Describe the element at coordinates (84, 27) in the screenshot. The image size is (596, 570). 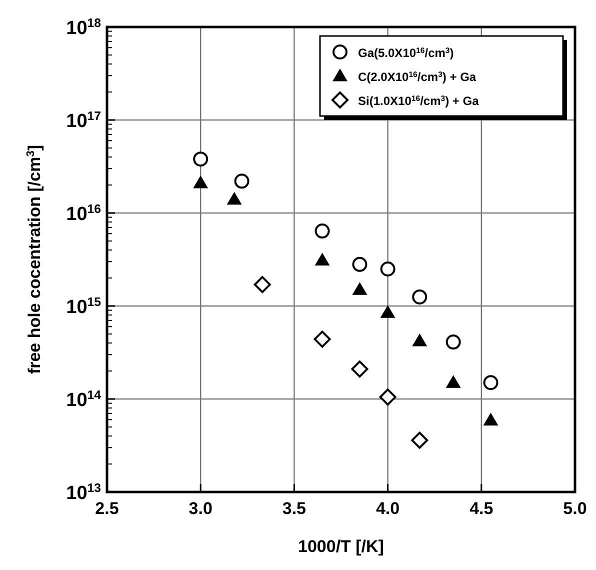
I see `y-tick-label: 10$^{18}$` at that location.